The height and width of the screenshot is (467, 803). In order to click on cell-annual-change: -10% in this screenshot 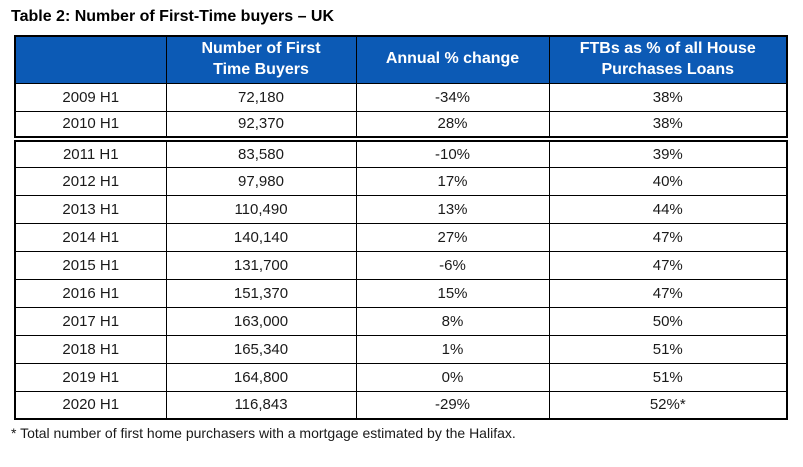, I will do `click(452, 152)`.